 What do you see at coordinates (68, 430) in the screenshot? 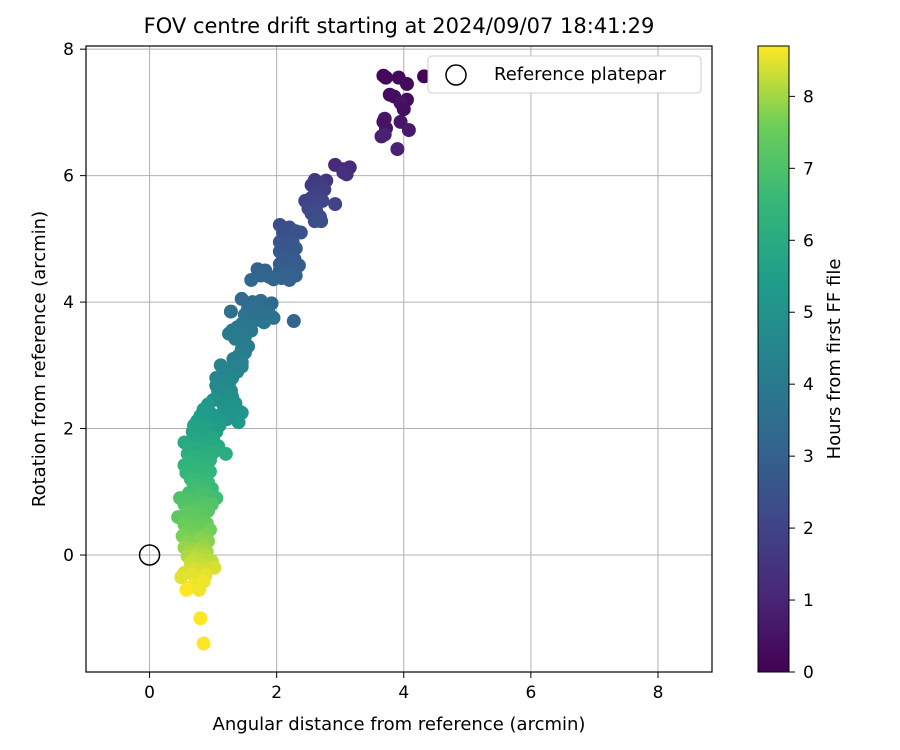
I see `y-tick-label: 2` at bounding box center [68, 430].